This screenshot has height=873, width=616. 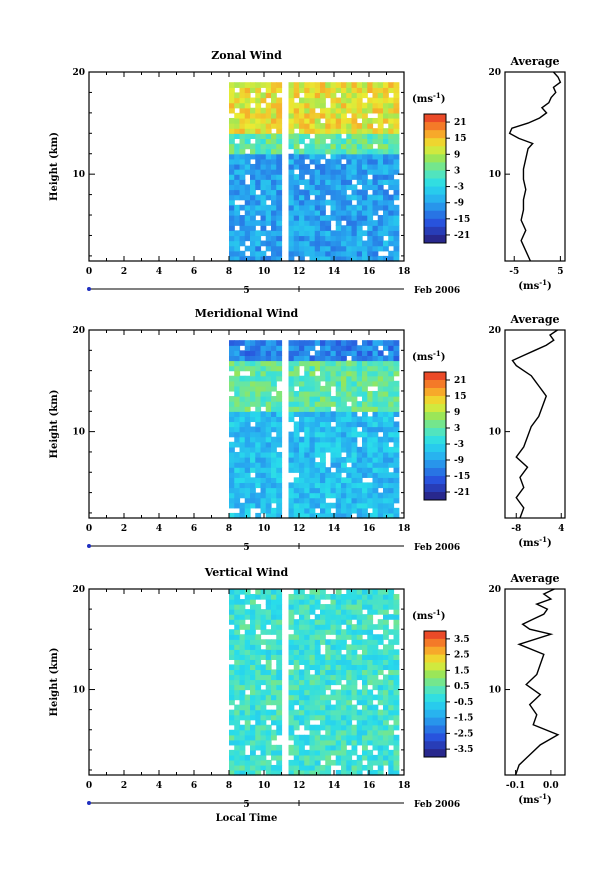 I want to click on colorbar-segment, so click(x=435, y=126).